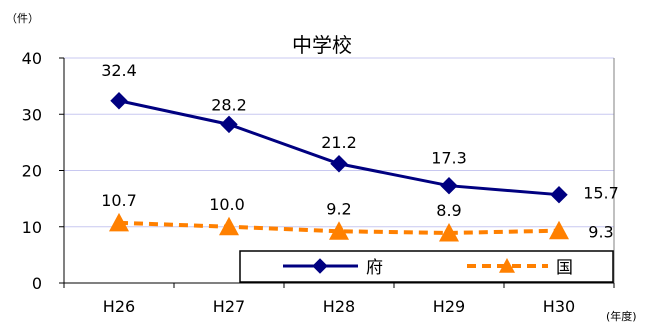 The width and height of the screenshot is (650, 325). Describe the element at coordinates (229, 306) in the screenshot. I see `x-tick-label: H27` at that location.